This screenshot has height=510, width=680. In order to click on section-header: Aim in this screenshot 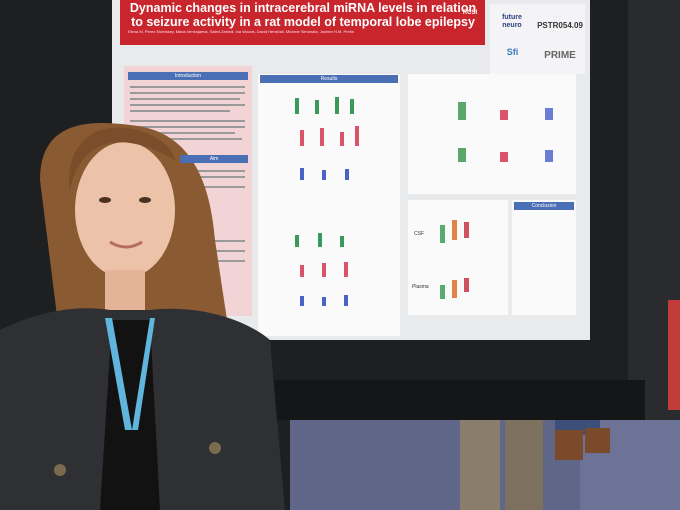, I will do `click(214, 159)`.